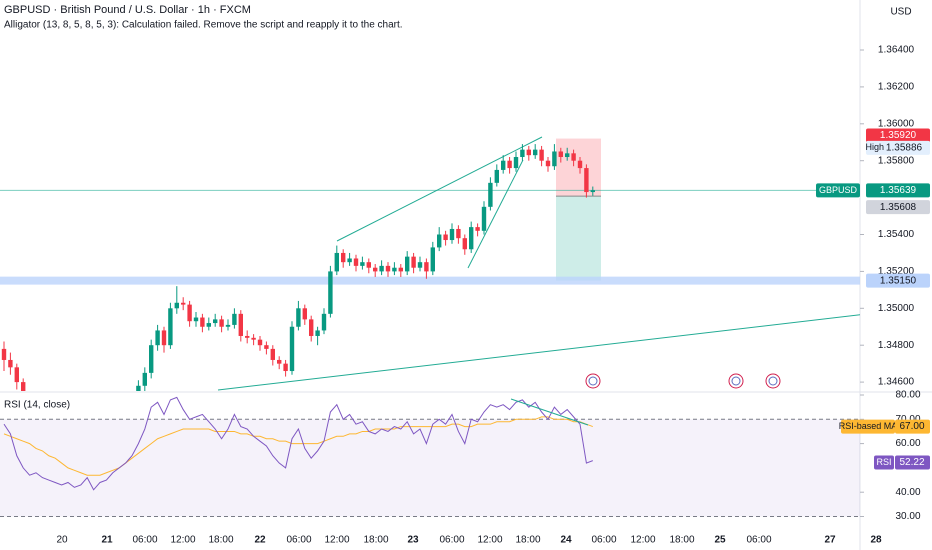 This screenshot has height=550, width=932. What do you see at coordinates (883, 462) in the screenshot?
I see `rsi-name: RSI` at bounding box center [883, 462].